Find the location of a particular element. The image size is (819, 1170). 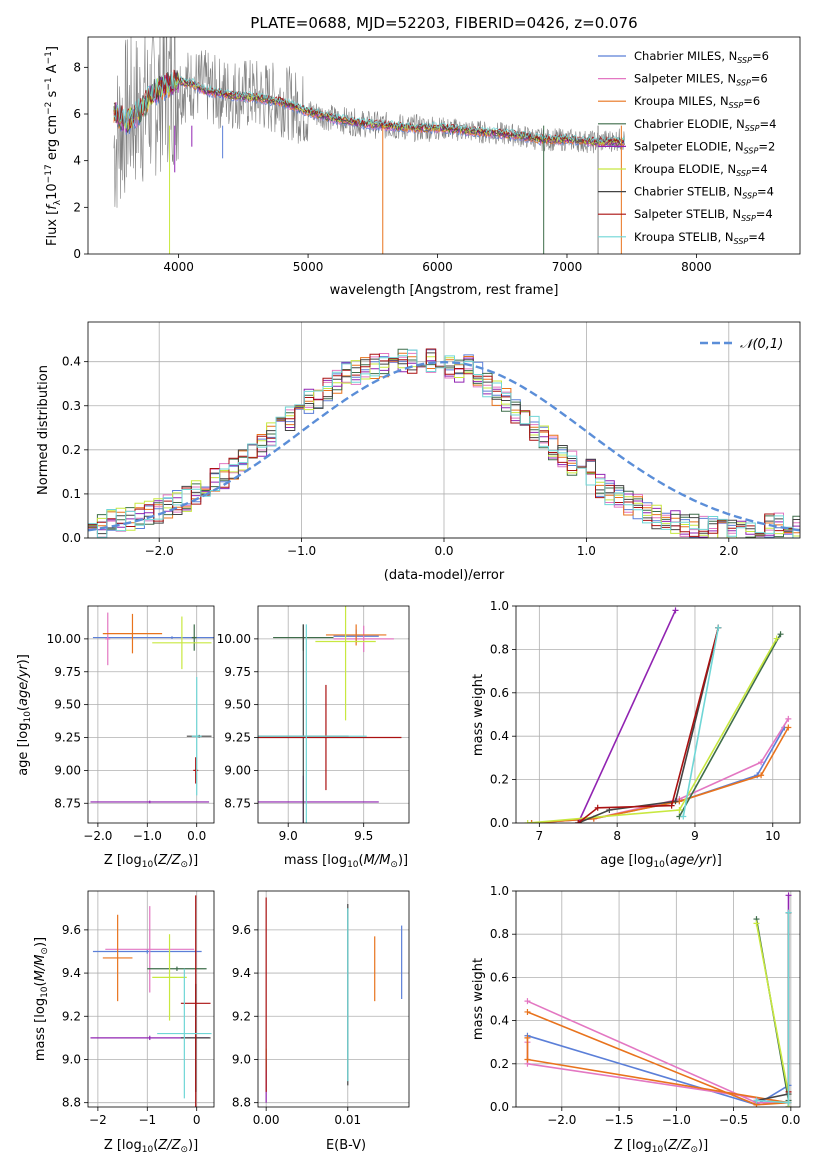

x-tick-label: 10 is located at coordinates (772, 836).